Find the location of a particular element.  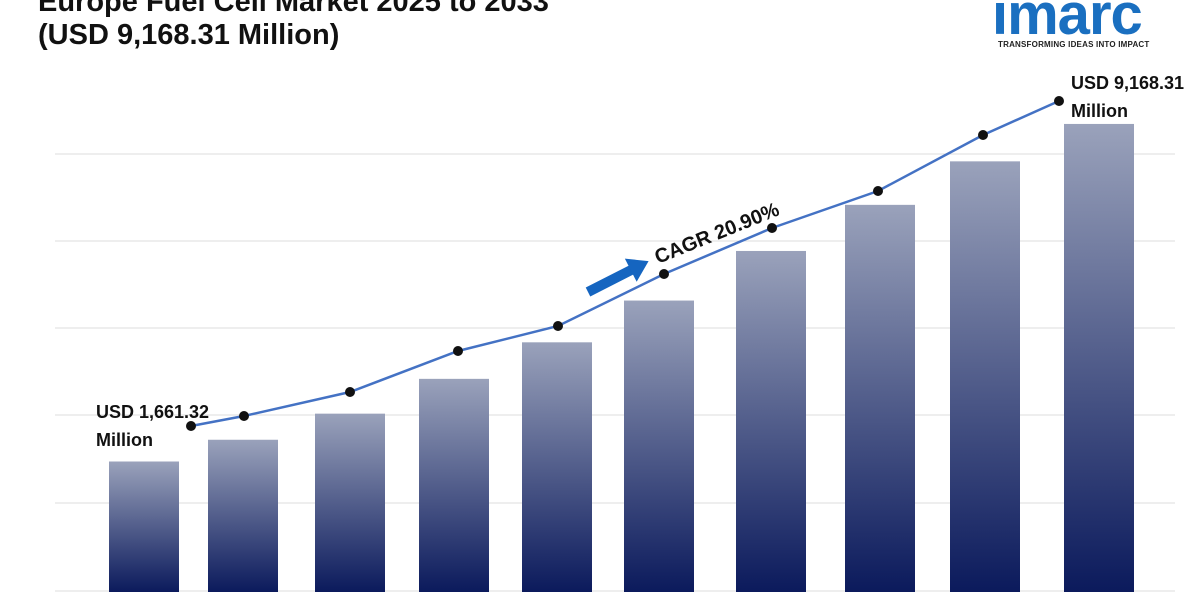

cagr-arrow-head is located at coordinates (636, 270).